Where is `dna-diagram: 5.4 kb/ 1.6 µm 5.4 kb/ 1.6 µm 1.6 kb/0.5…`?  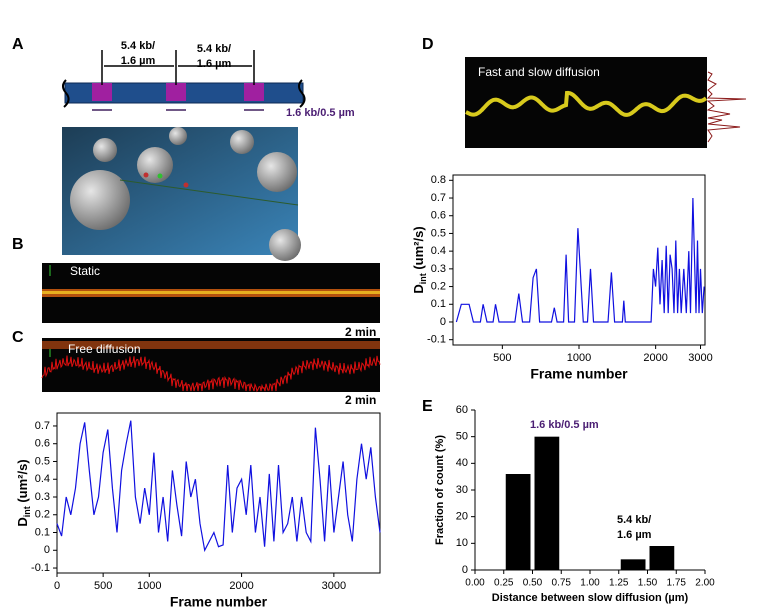 dna-diagram: 5.4 kb/ 1.6 µm 5.4 kb/ 1.6 µm 1.6 kb/0.5… is located at coordinates (208, 79).